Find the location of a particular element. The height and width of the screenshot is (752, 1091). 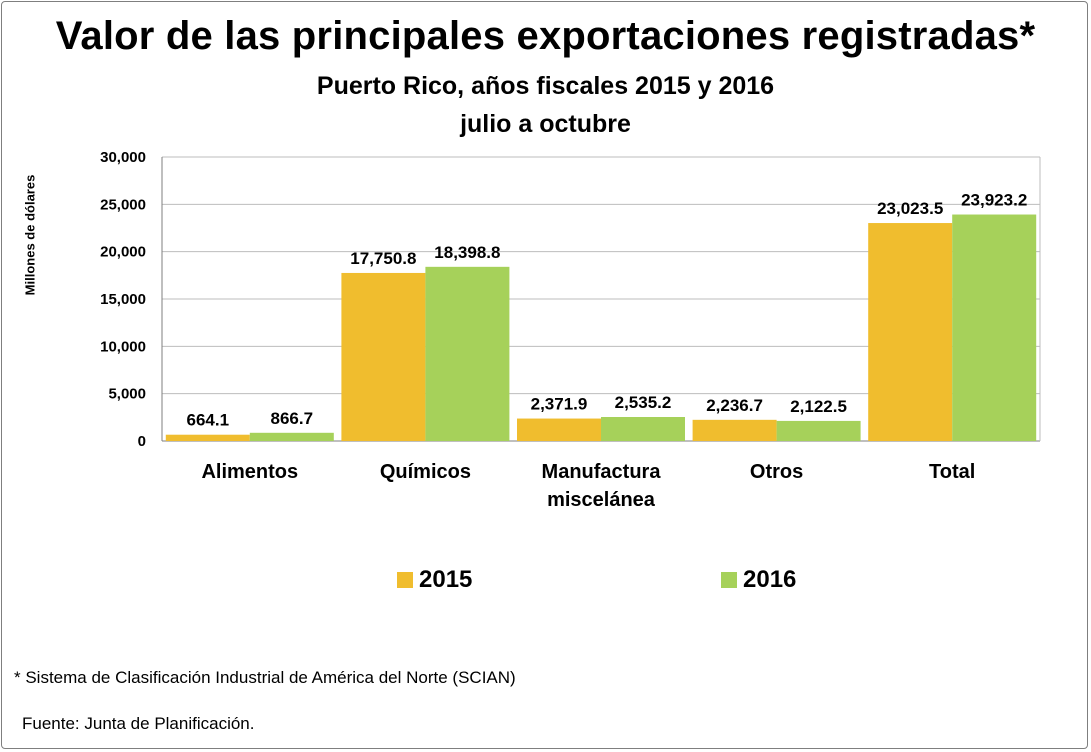

x-category-label-line2: miscelánea is located at coordinates (601, 500).